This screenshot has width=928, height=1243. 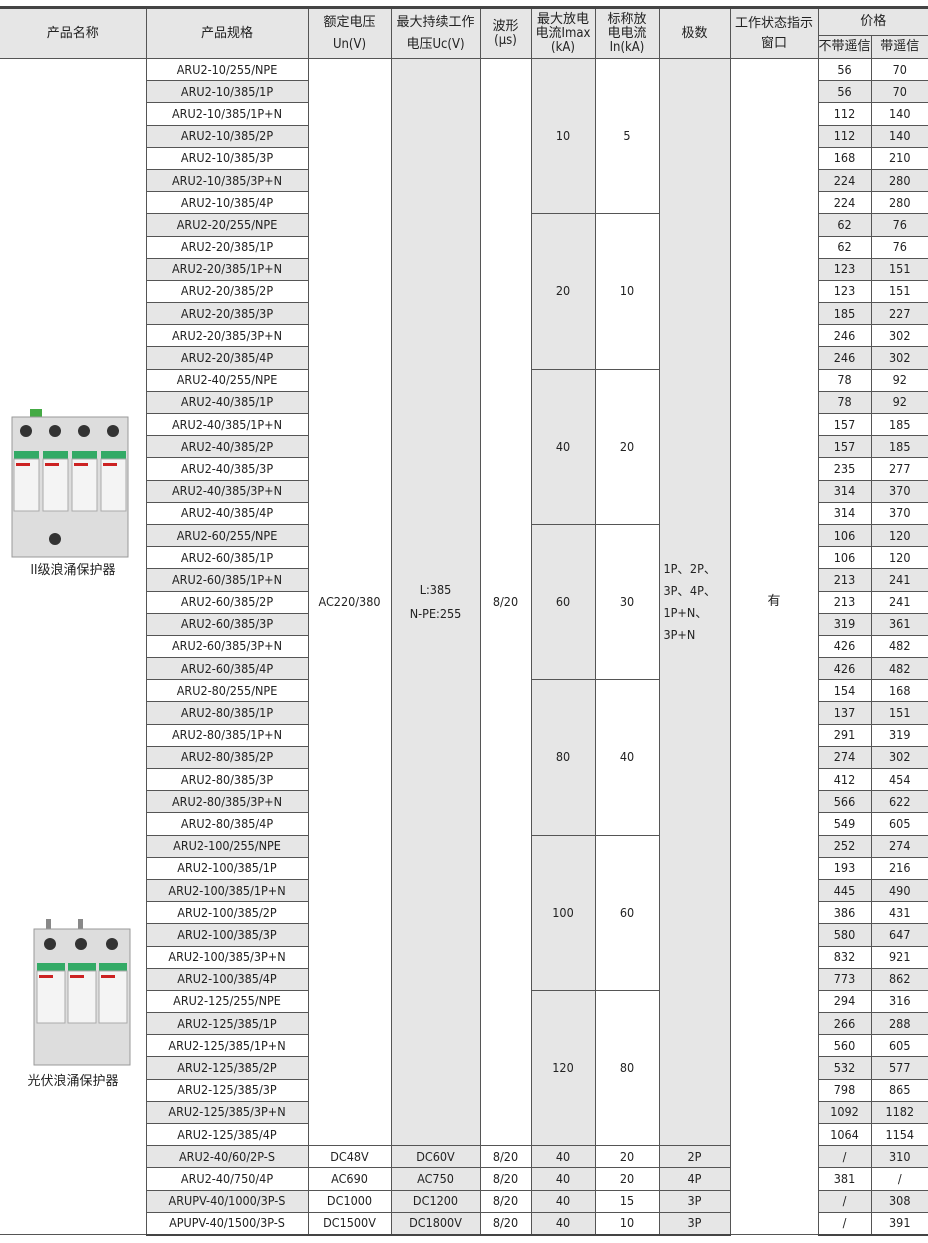 I want to click on header-uc-unit: 电压Uc(V), so click(x=435, y=44).